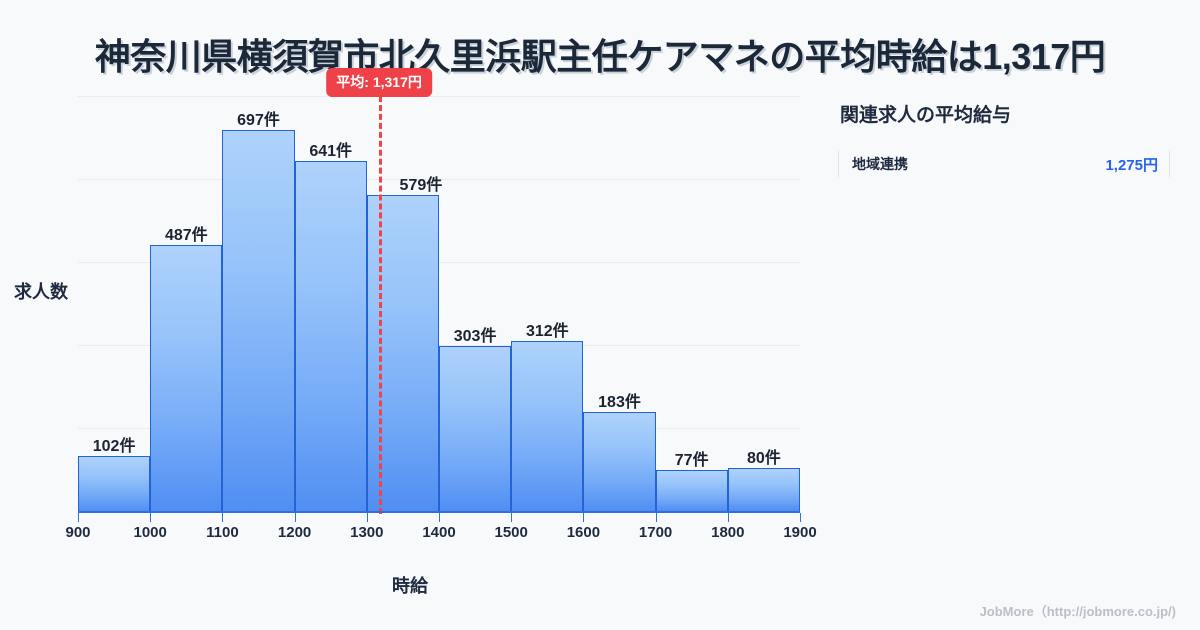 This screenshot has height=630, width=1200. Describe the element at coordinates (258, 121) in the screenshot. I see `bar-value-label: 697件` at that location.